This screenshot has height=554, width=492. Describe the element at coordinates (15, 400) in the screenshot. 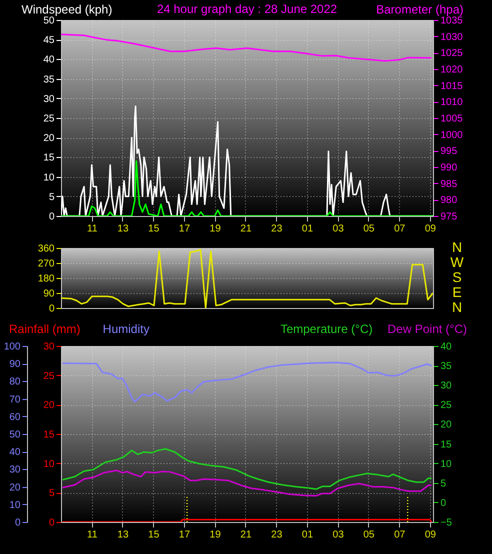

I see `y3-tick-label: 70` at that location.